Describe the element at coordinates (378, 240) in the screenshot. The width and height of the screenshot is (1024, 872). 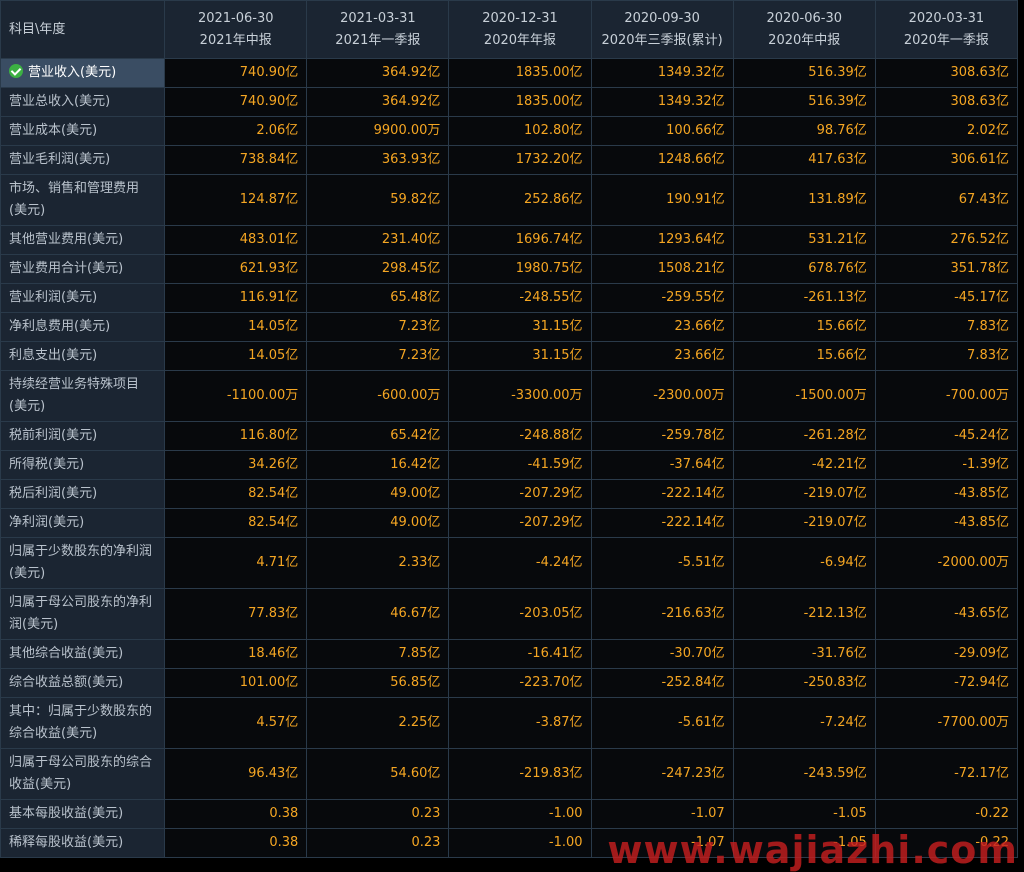
I see `value-cell: 231.40亿` at that location.